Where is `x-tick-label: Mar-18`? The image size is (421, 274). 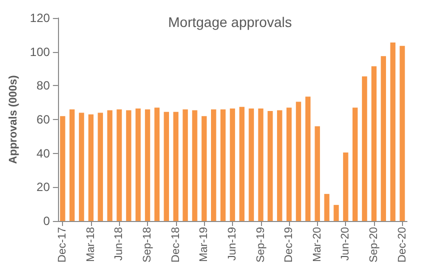 x-tick-label: Mar-18 is located at coordinates (90, 244).